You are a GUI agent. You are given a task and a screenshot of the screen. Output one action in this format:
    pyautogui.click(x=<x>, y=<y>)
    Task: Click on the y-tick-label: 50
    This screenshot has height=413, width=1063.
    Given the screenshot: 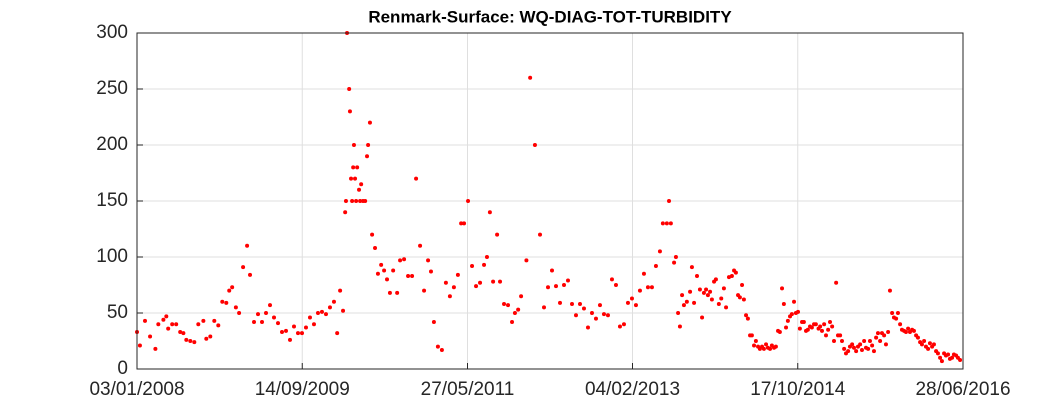 What is the action you would take?
    pyautogui.click(x=117, y=312)
    